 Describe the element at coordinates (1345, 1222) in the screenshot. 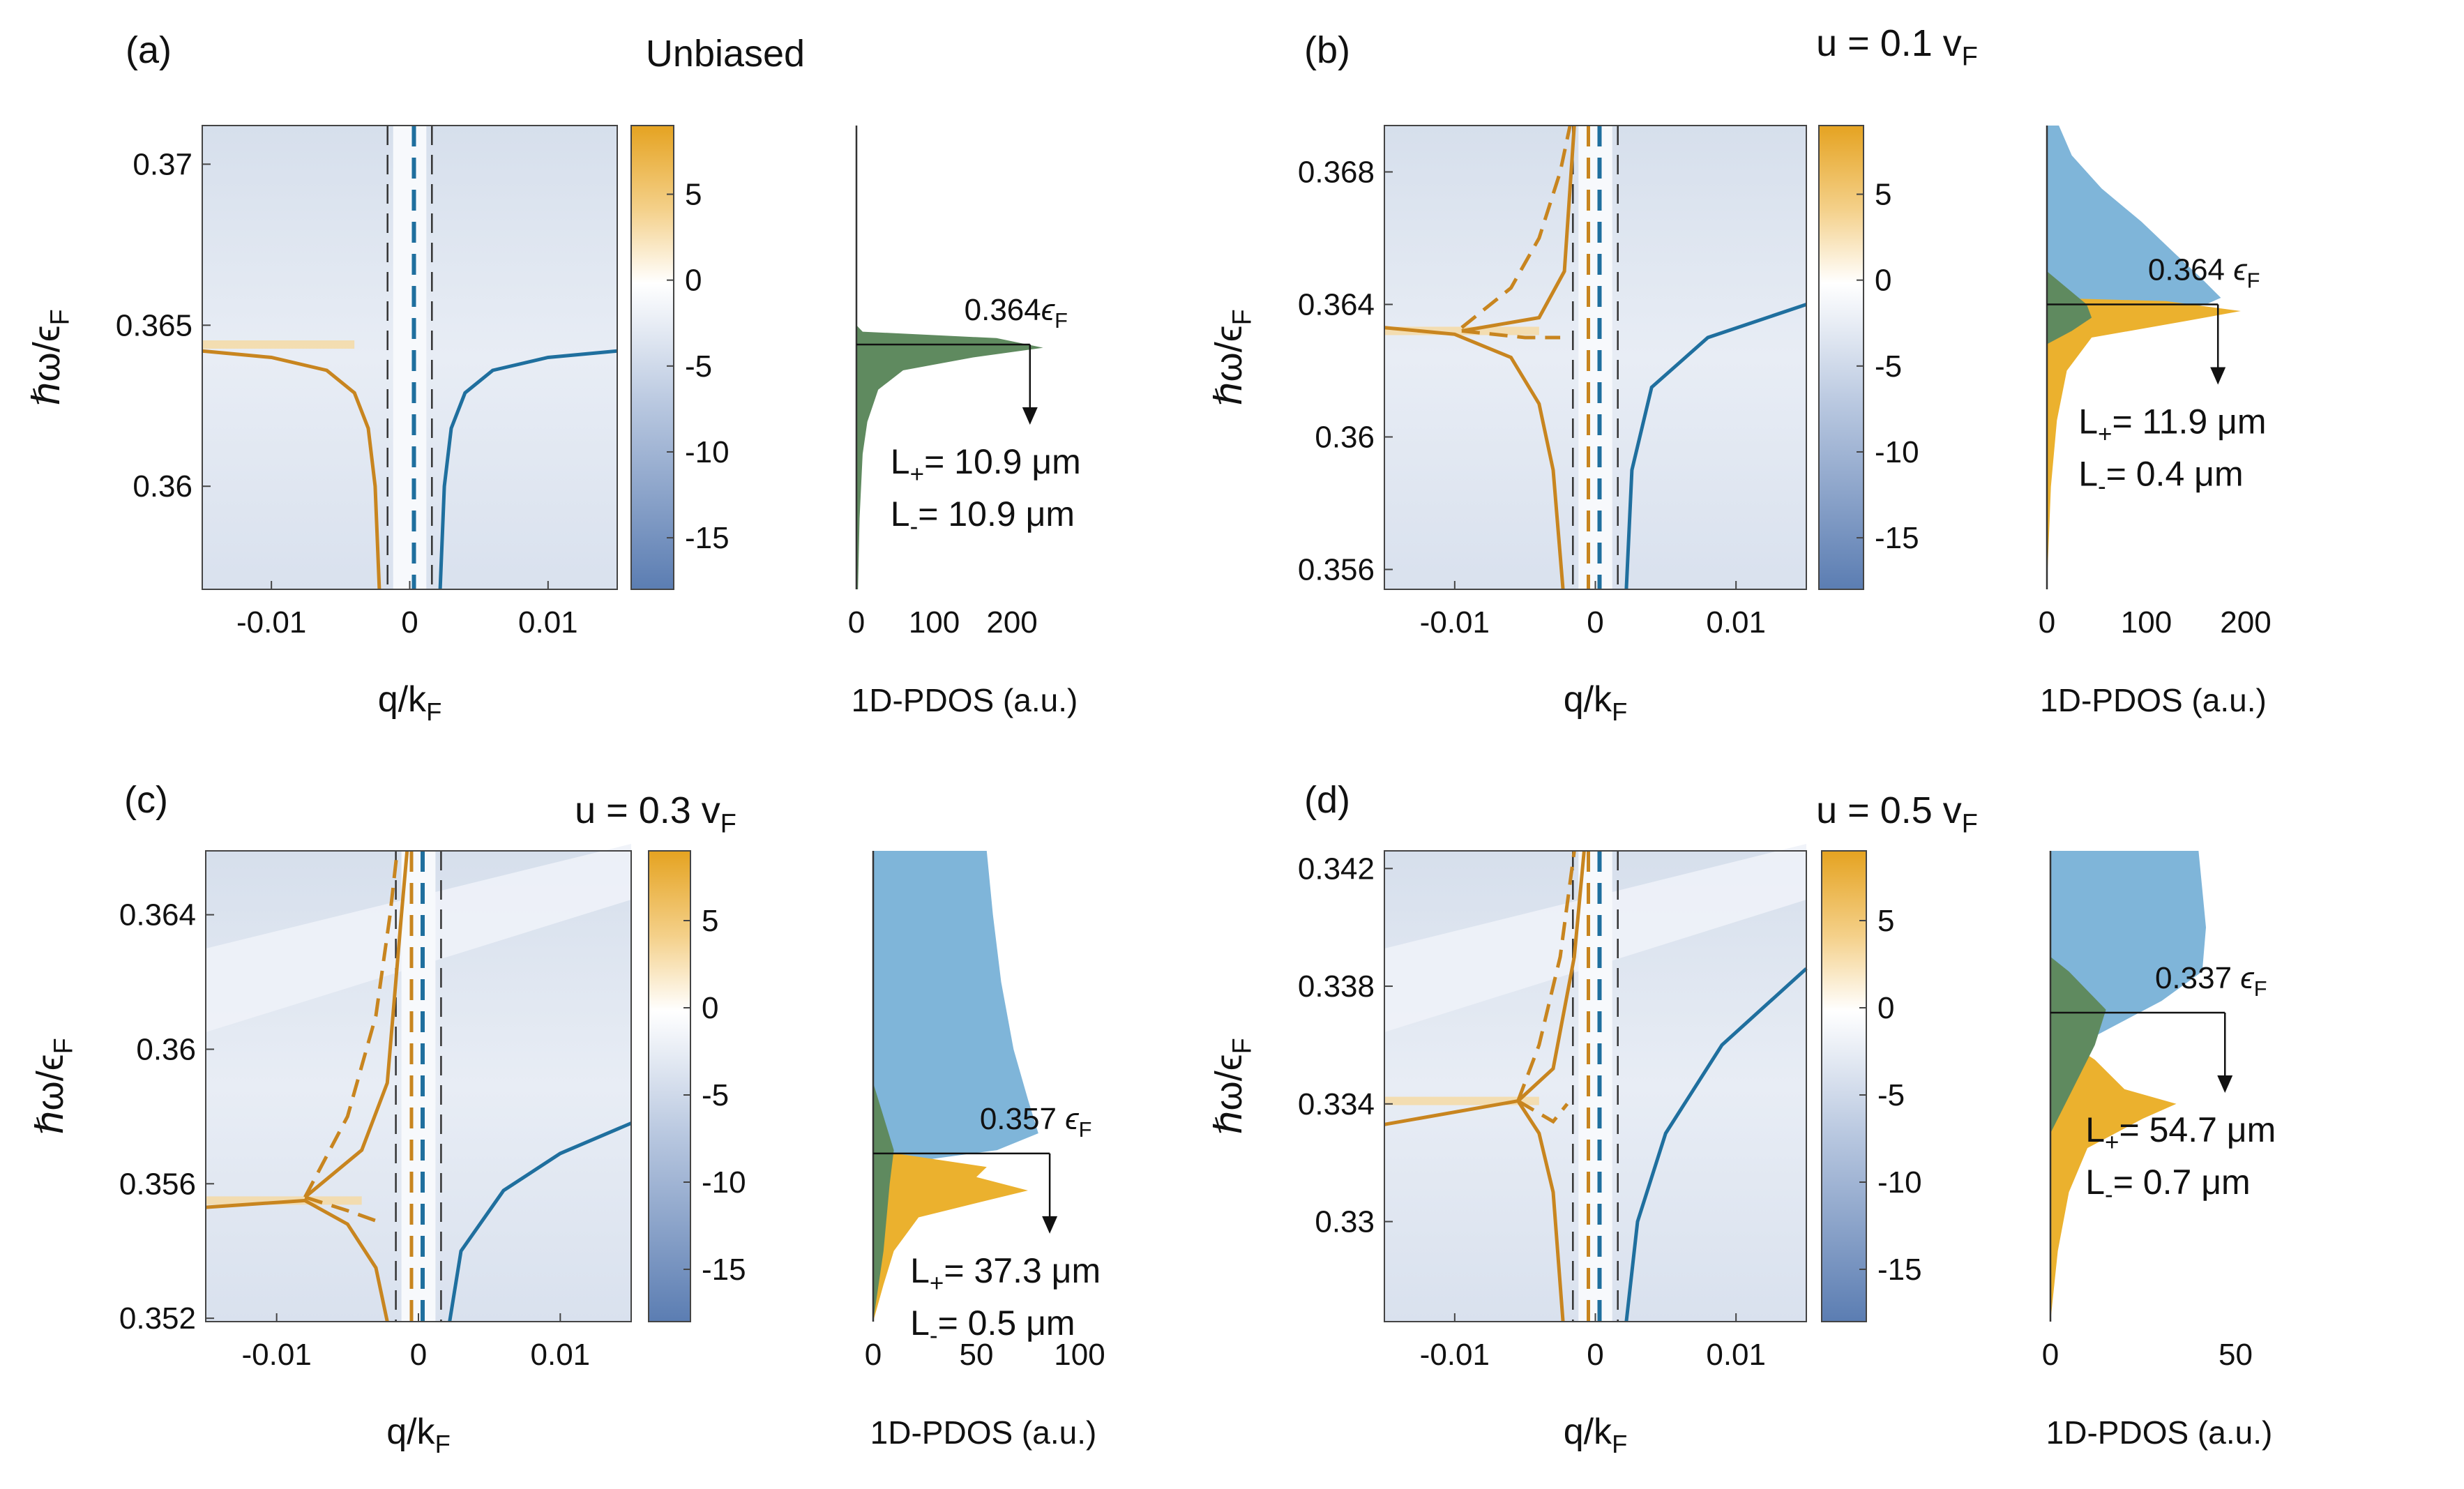

I see `y-tick-label: 0.33` at that location.